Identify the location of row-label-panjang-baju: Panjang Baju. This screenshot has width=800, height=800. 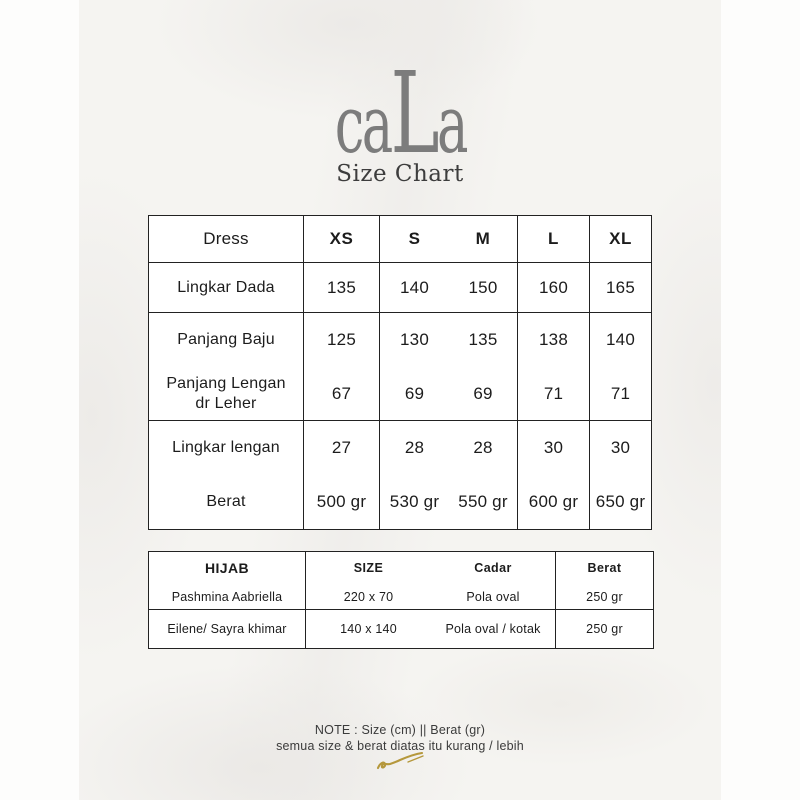
(226, 340).